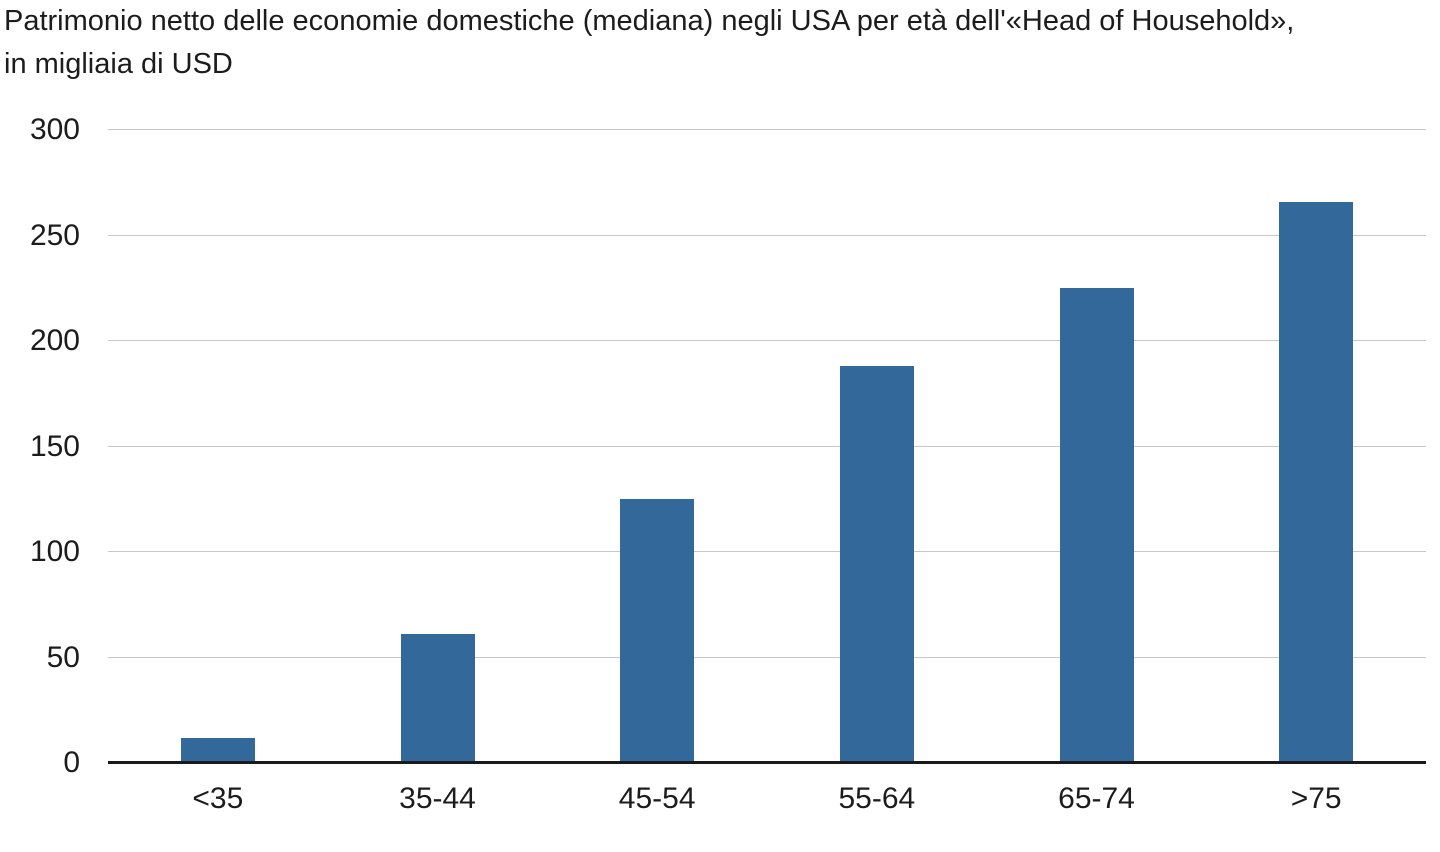  I want to click on x-tick-label: 55-64, so click(877, 798).